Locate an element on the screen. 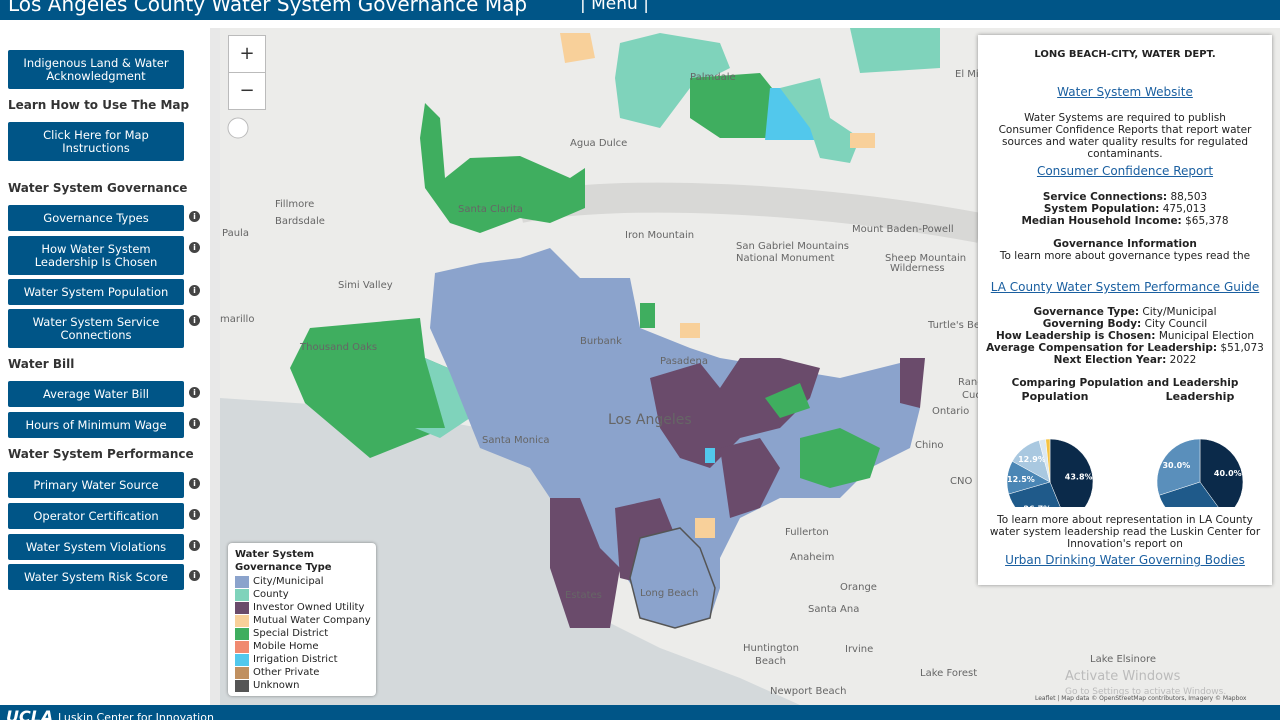 Image resolution: width=1280 pixels, height=720 pixels. menu-button: Indigenous Land & Water Acknowledgment is located at coordinates (96, 69).